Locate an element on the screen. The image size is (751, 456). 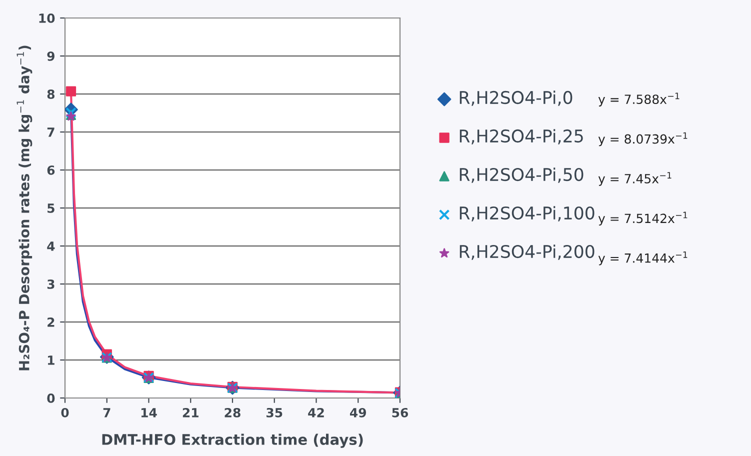
y-tick-label: 1 is located at coordinates (51, 360).